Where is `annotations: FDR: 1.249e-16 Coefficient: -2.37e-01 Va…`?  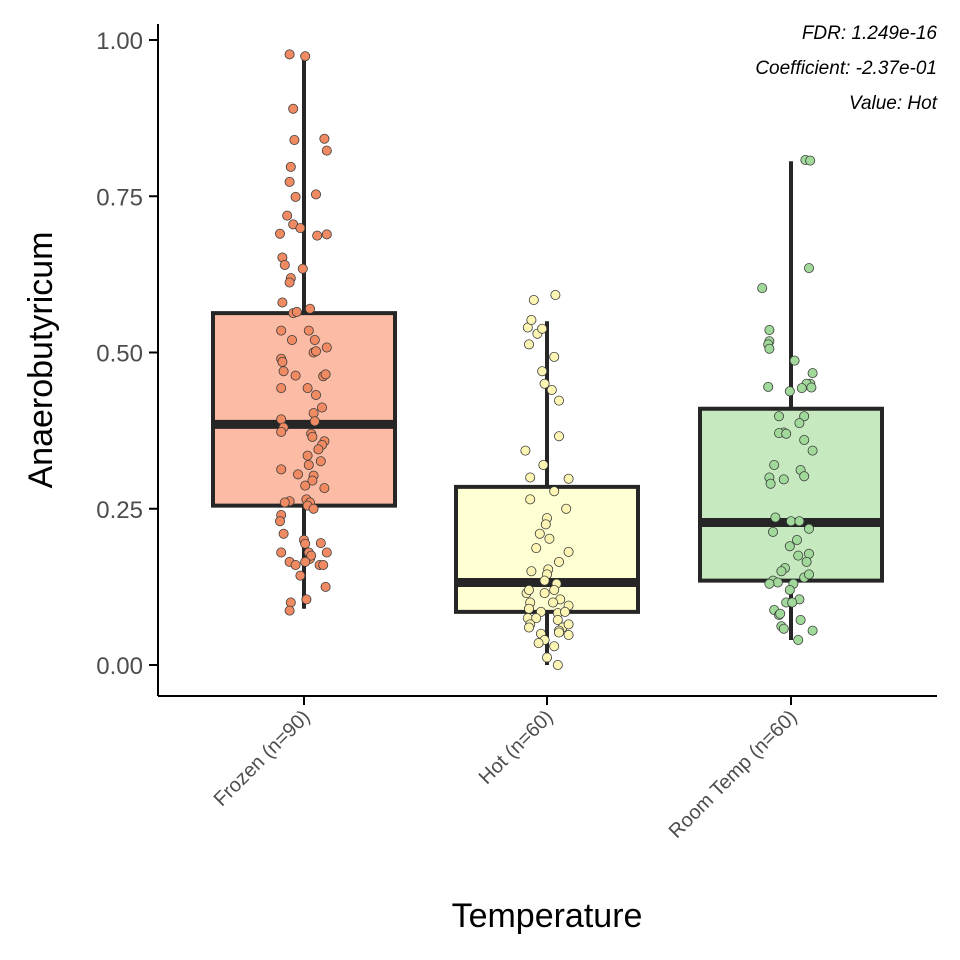 annotations: FDR: 1.249e-16 Coefficient: -2.37e-01 Va… is located at coordinates (846, 68).